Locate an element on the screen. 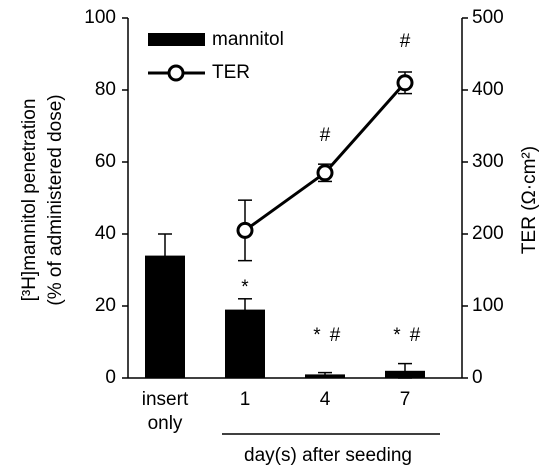  x-label: day(s) after seeding is located at coordinates (328, 455).